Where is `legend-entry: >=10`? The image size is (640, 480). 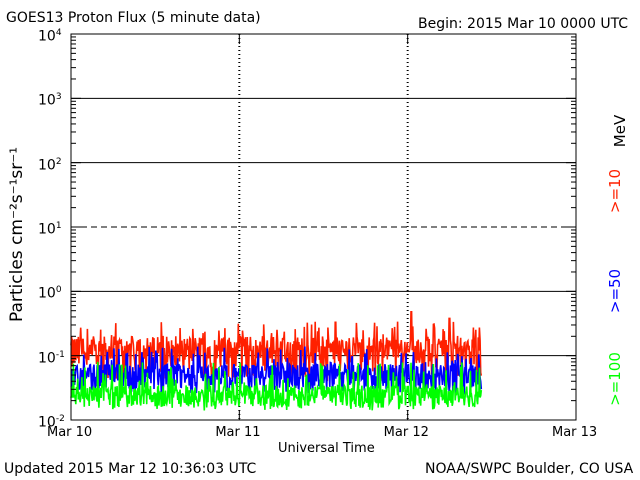 legend-entry: >=10 is located at coordinates (615, 191).